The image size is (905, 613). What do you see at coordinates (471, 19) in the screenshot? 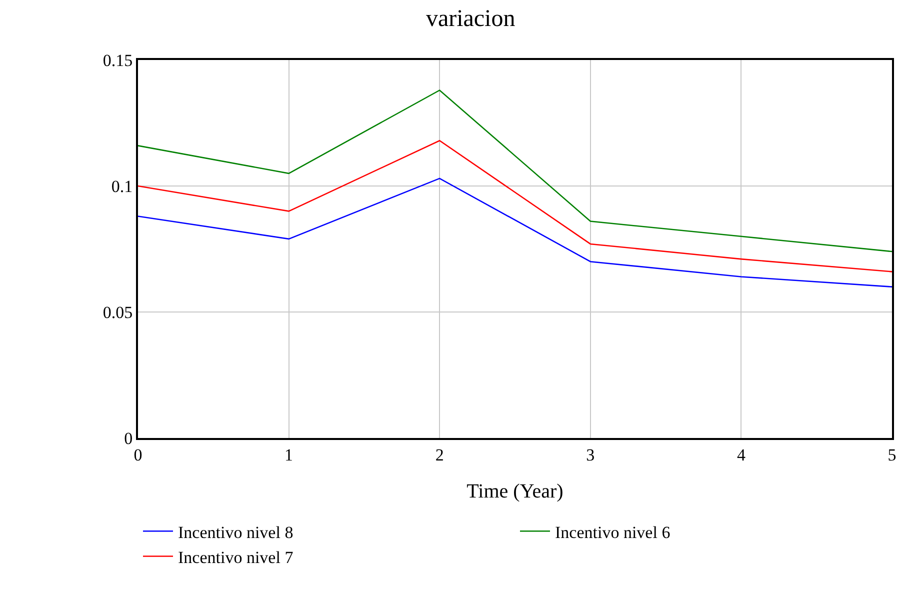
I see `chart-title: variacion` at bounding box center [471, 19].